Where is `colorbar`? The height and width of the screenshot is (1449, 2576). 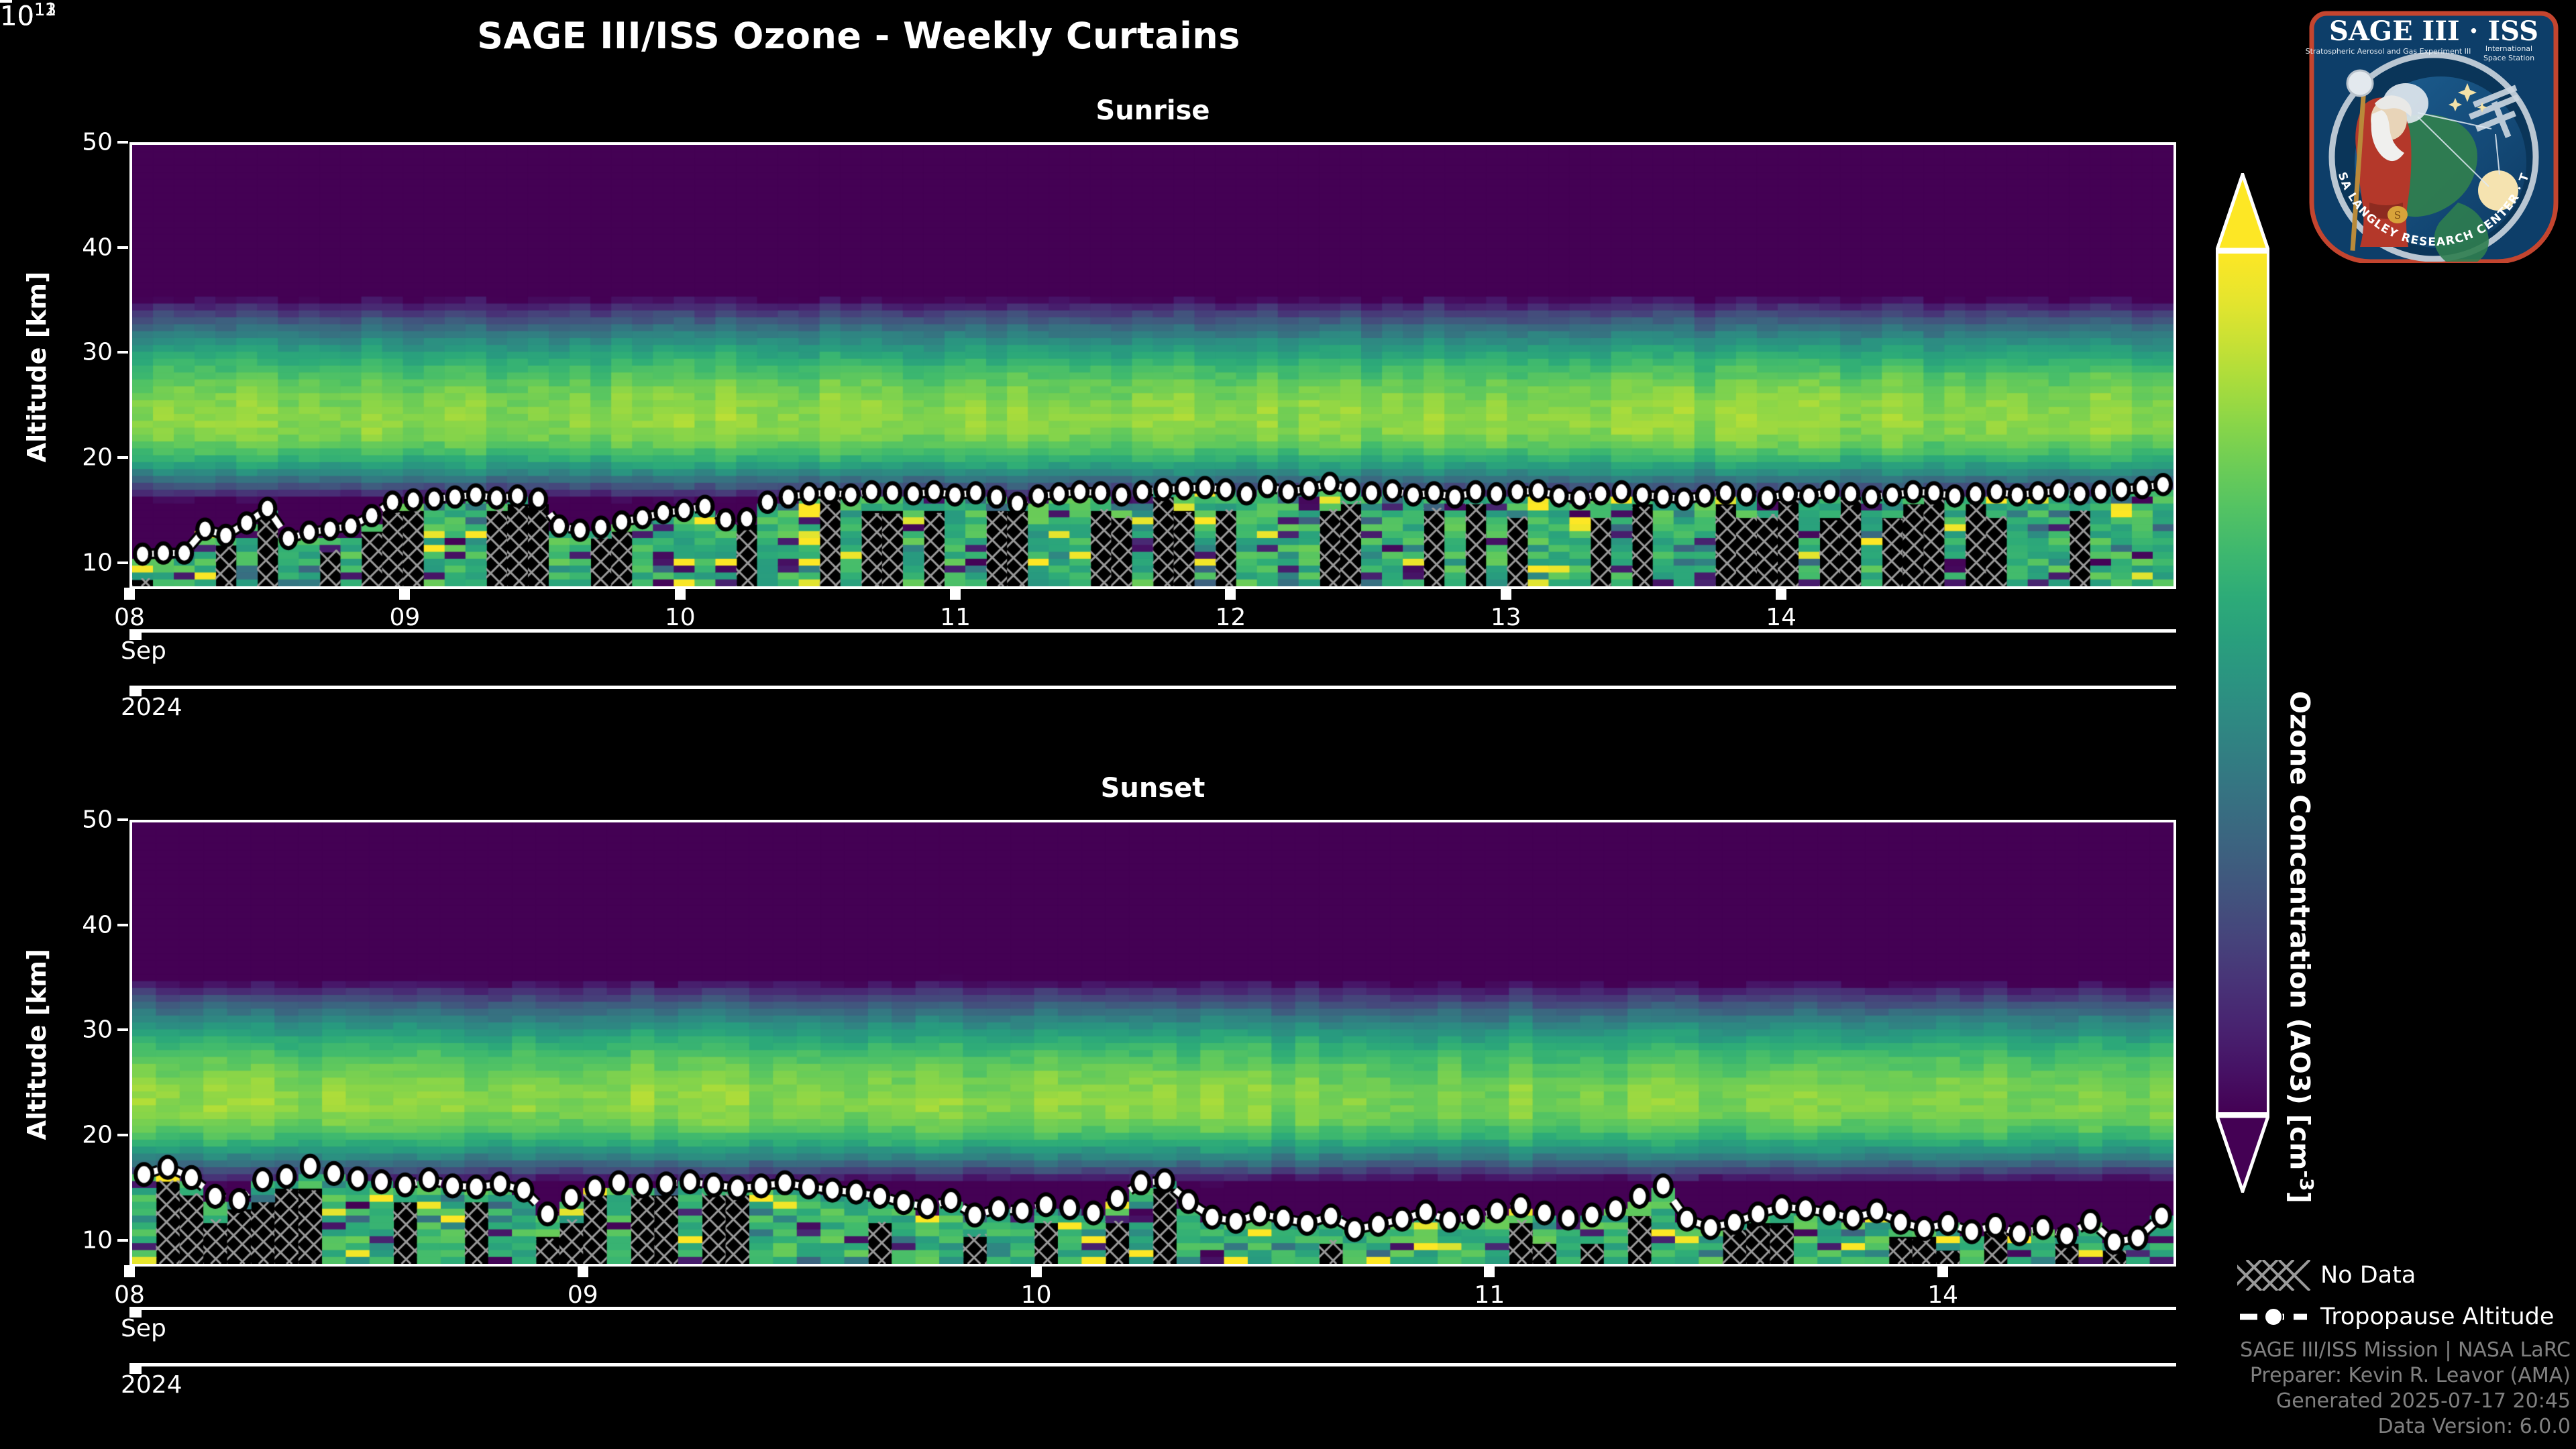 colorbar is located at coordinates (2242, 683).